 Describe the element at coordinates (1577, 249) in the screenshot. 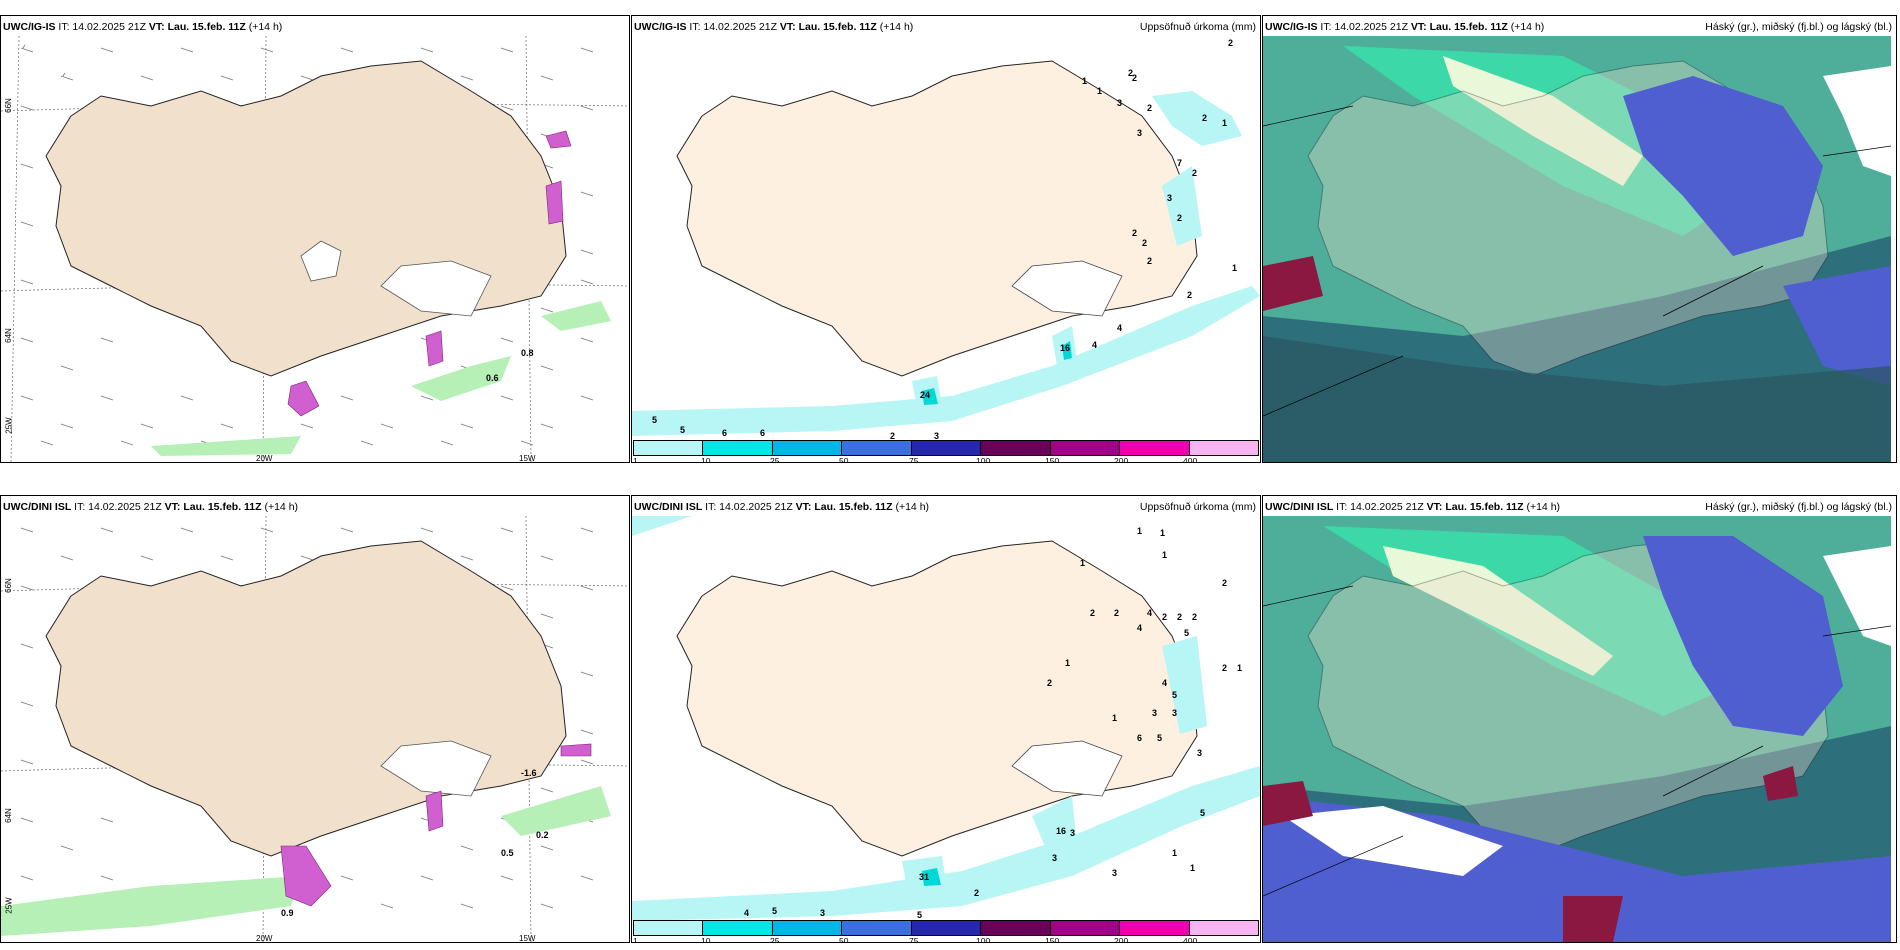

I see `cloud-map` at that location.